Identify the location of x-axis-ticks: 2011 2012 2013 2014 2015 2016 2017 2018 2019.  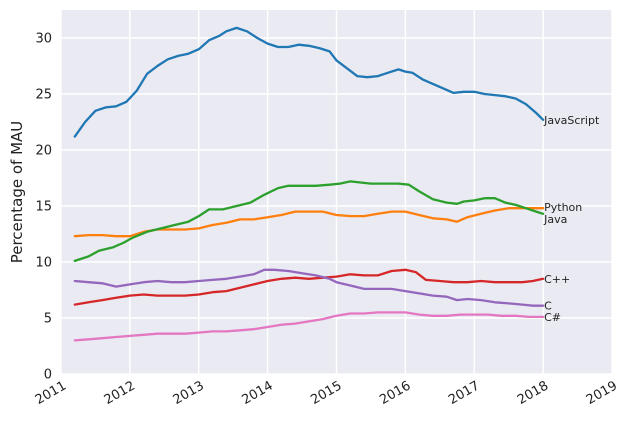
(326, 393).